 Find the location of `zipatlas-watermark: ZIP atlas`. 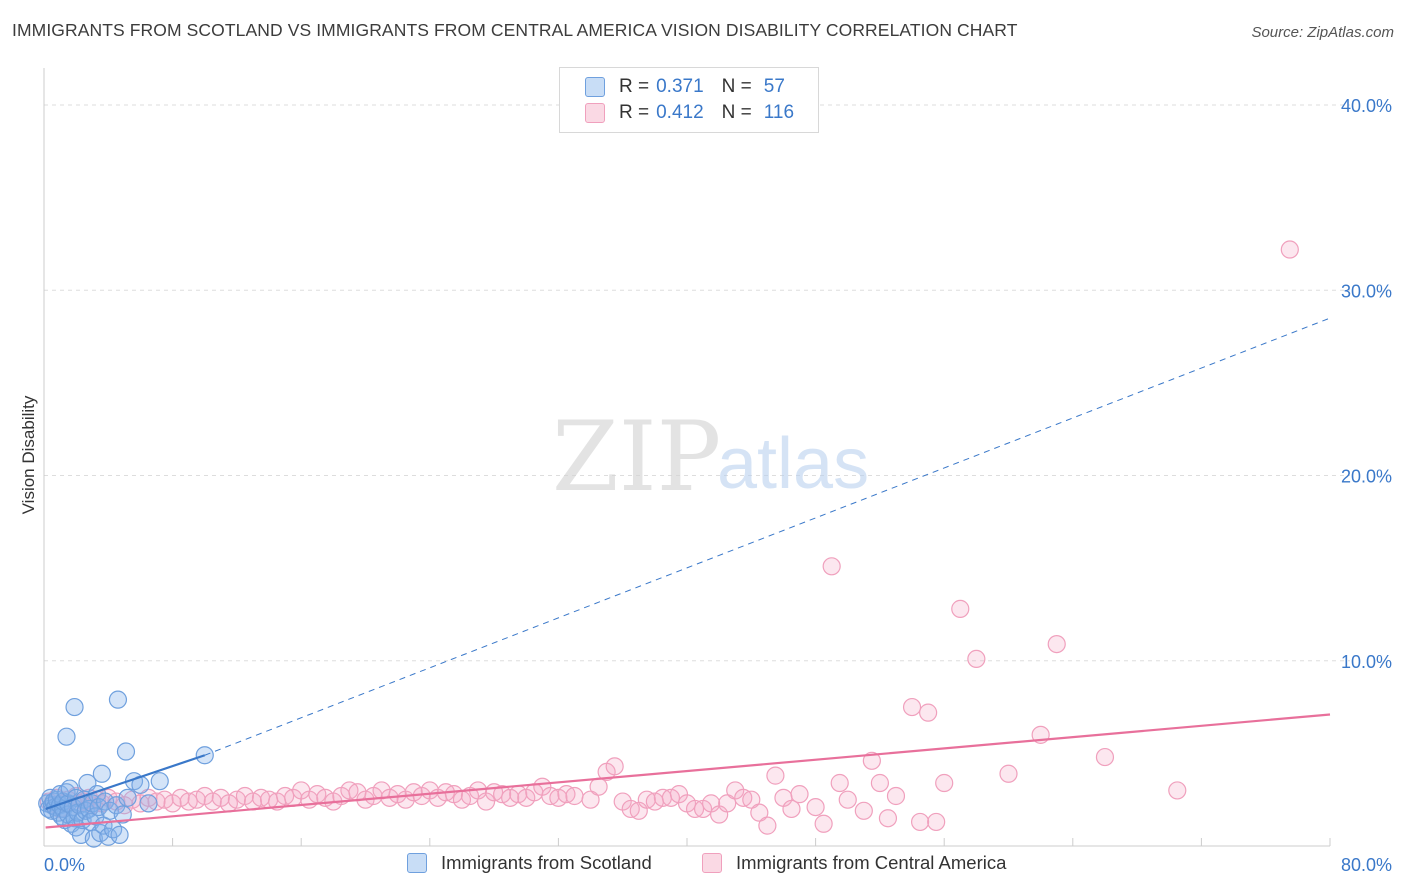

zipatlas-watermark: ZIP atlas is located at coordinates (710, 457).